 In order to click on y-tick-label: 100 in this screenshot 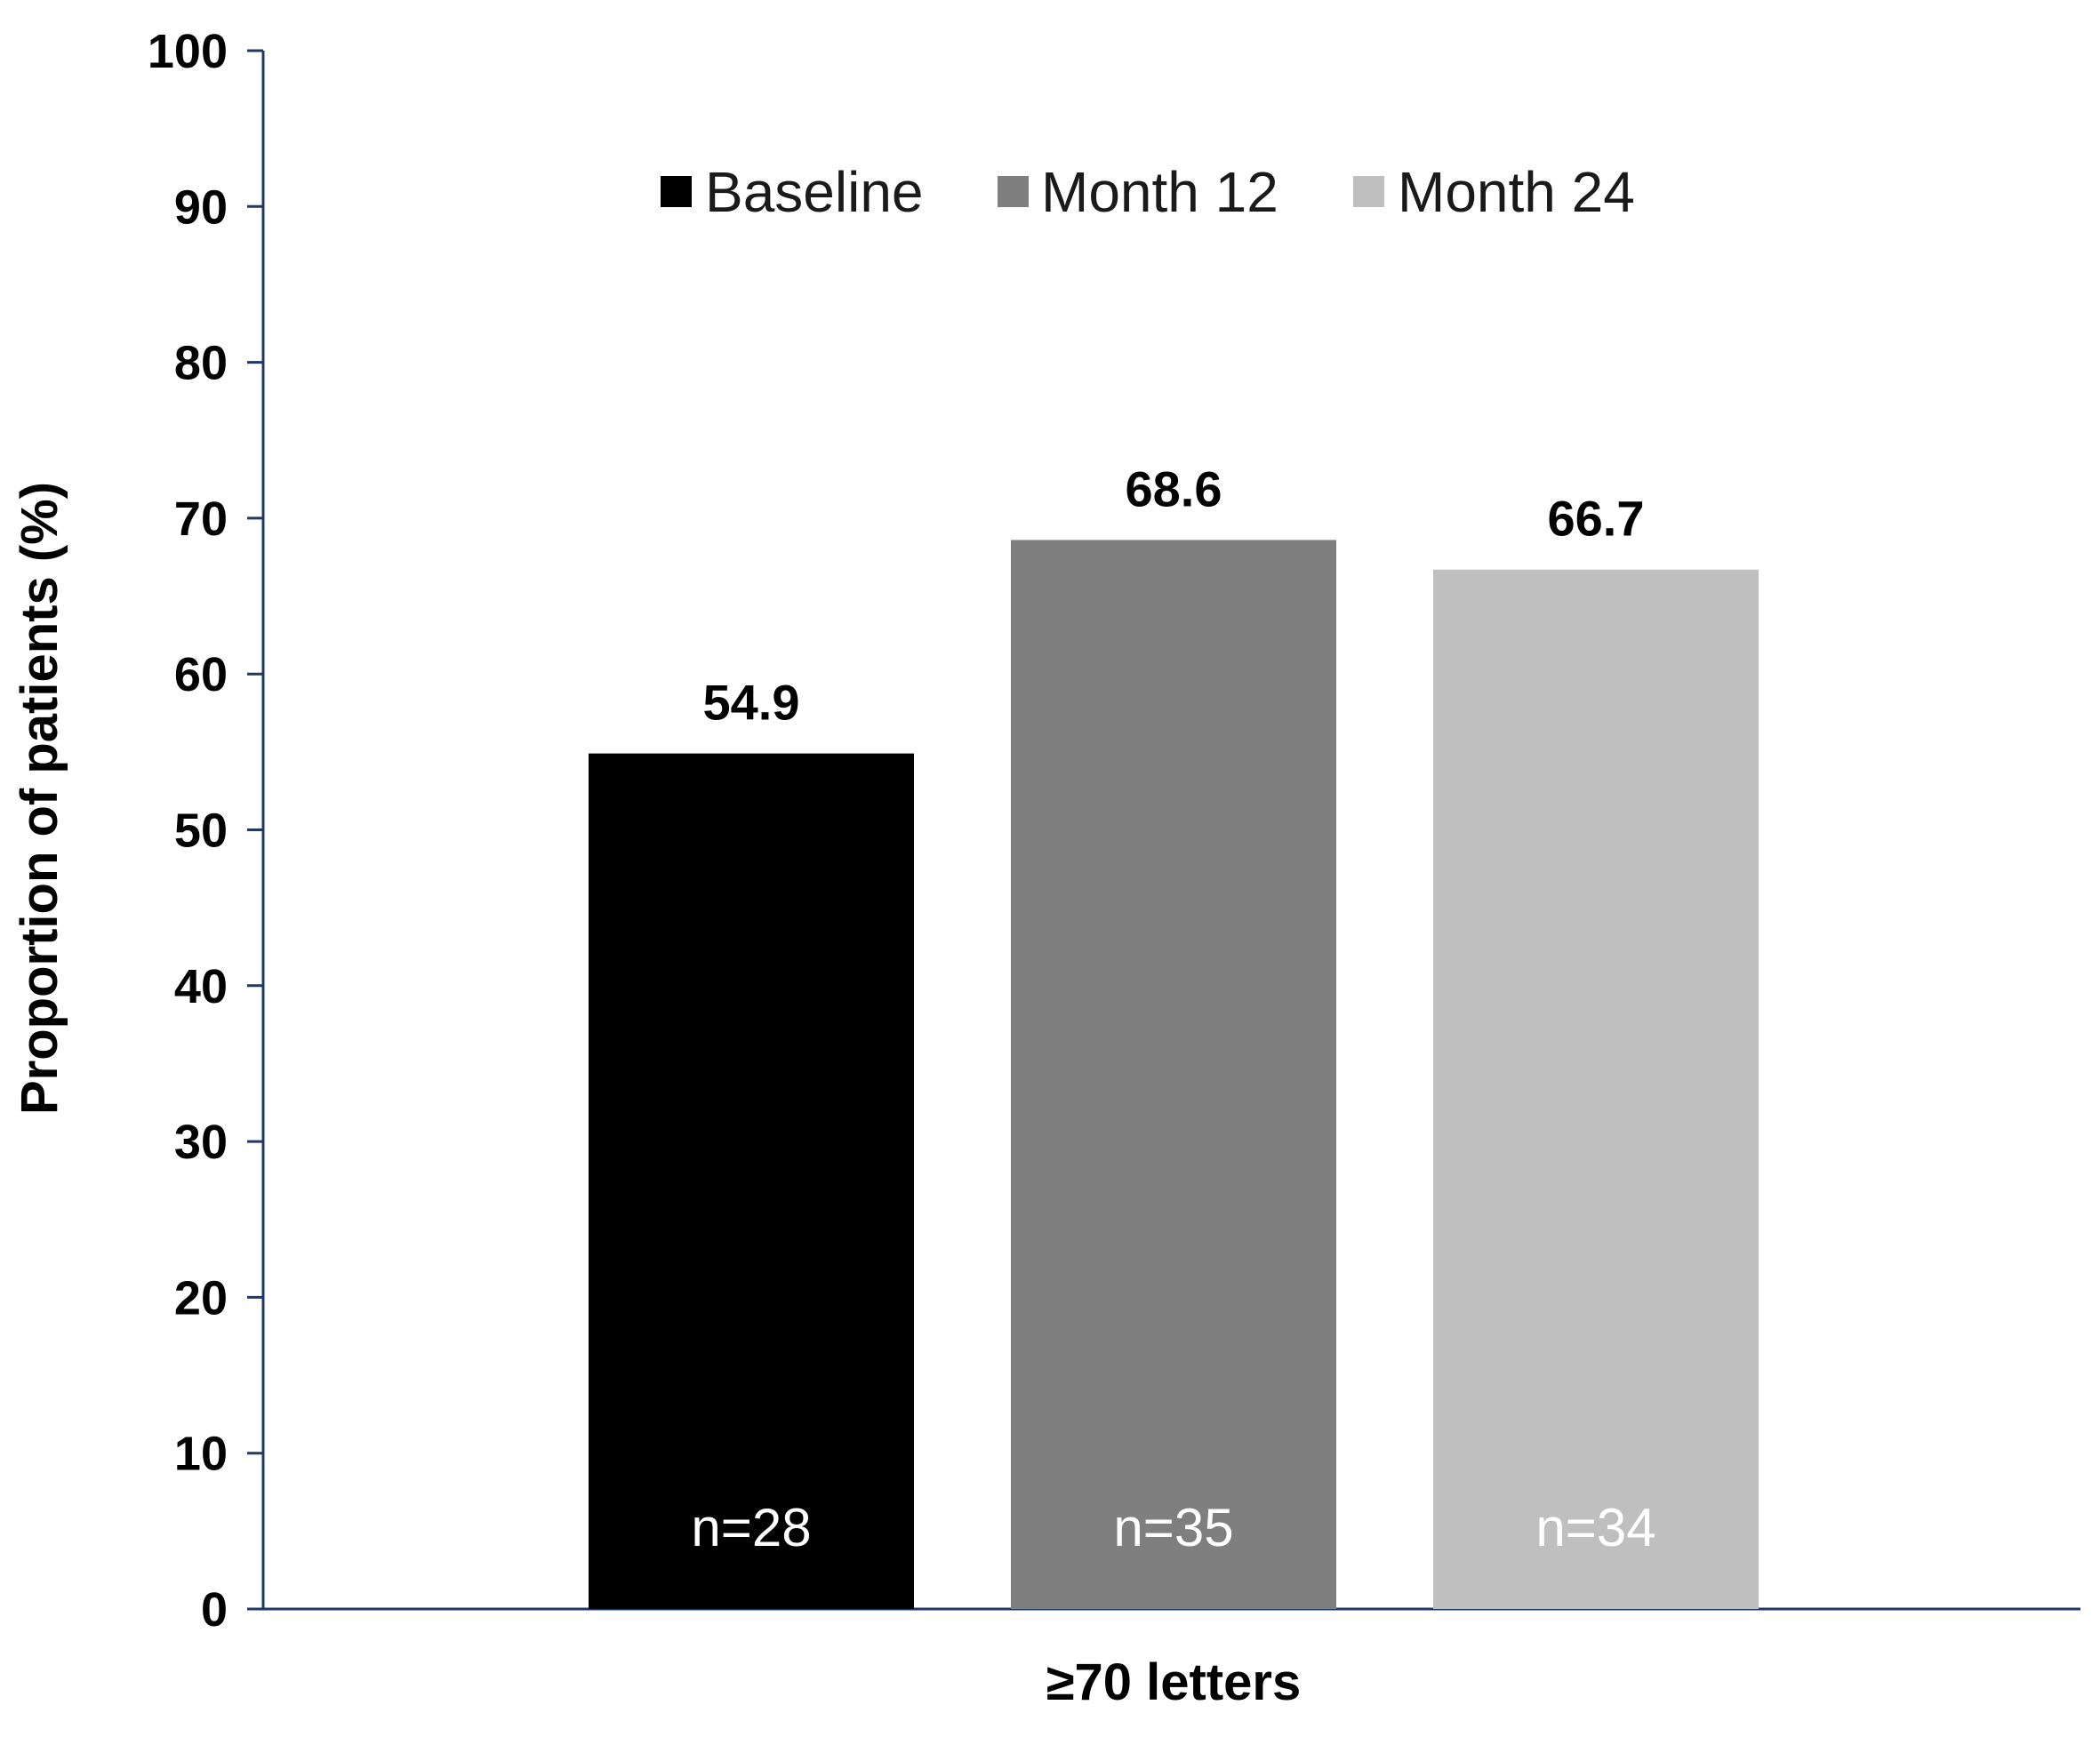, I will do `click(188, 51)`.